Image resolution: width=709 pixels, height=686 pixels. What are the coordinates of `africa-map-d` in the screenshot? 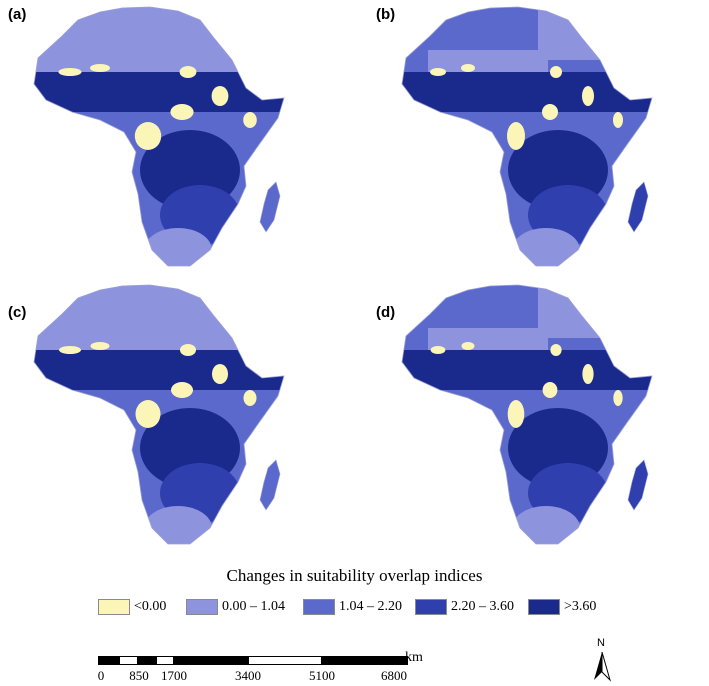 It's located at (527, 414).